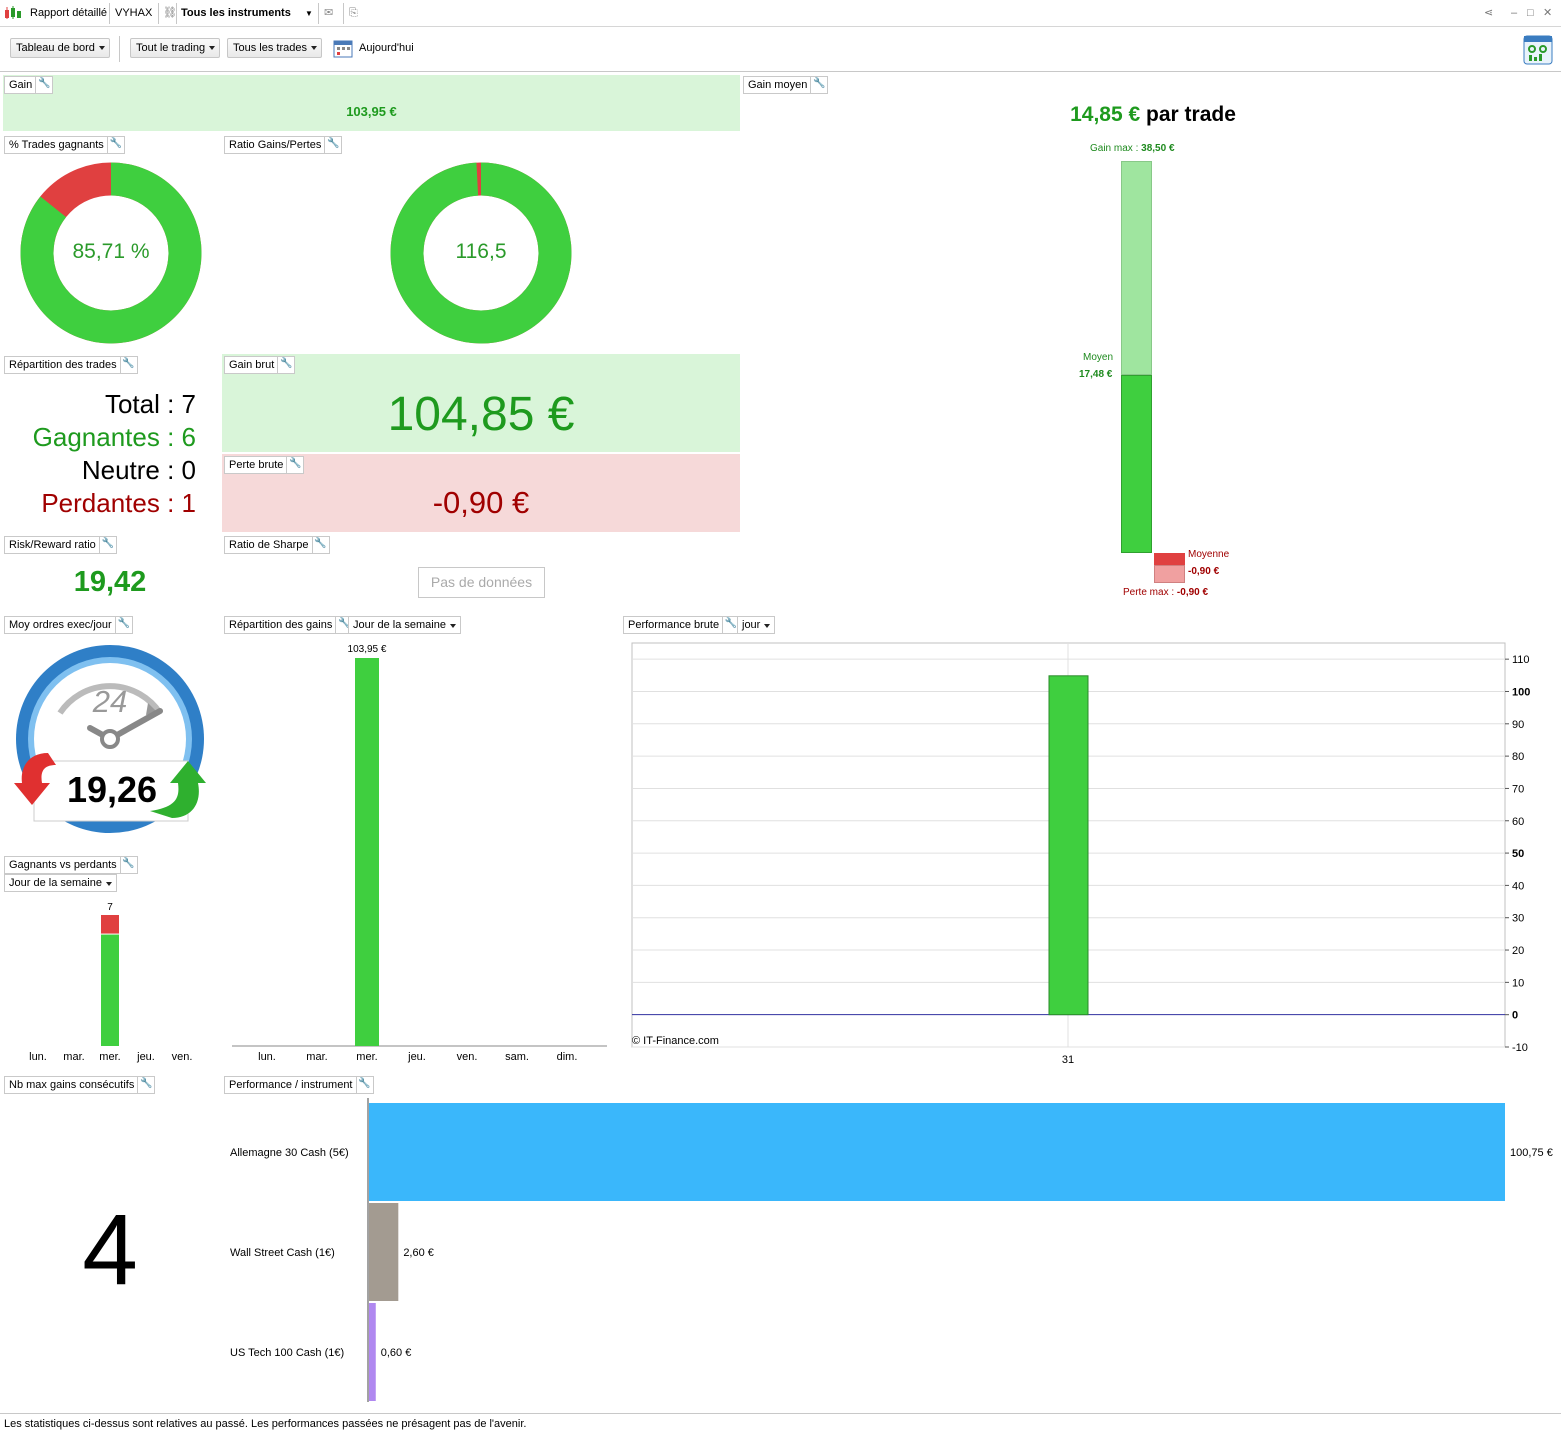 The height and width of the screenshot is (1434, 1561). What do you see at coordinates (675, 1041) in the screenshot?
I see `copyright: © IT-Finance.com` at bounding box center [675, 1041].